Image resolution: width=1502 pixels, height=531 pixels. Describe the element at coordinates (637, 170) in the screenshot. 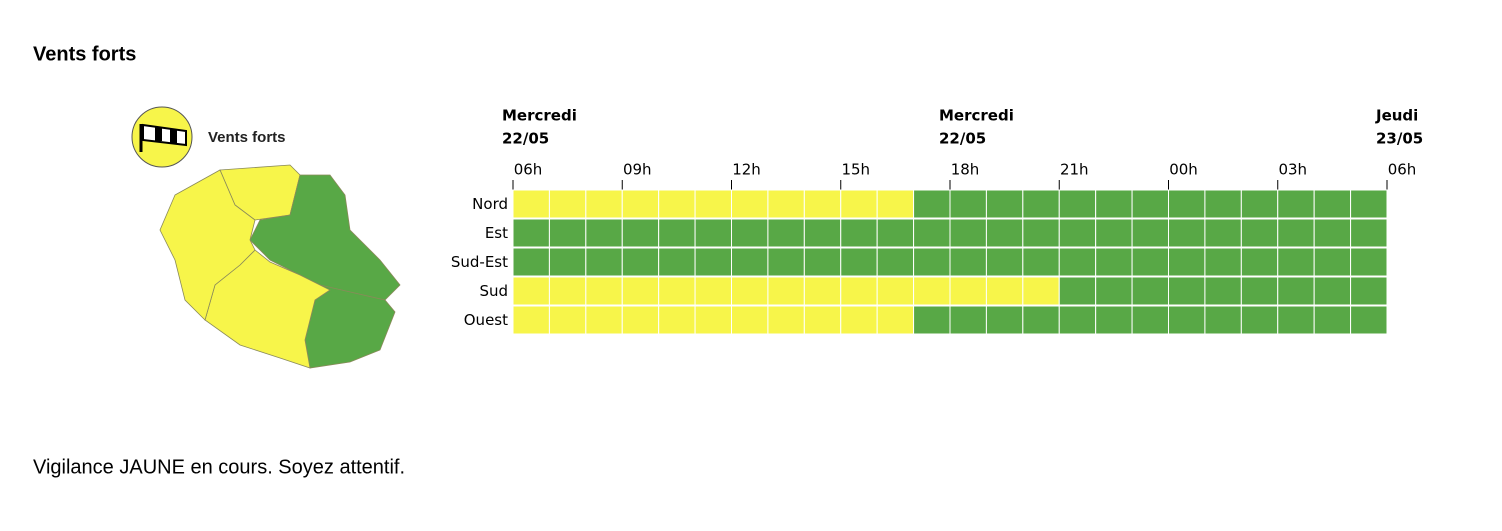

I see `hour-label: 09h` at that location.